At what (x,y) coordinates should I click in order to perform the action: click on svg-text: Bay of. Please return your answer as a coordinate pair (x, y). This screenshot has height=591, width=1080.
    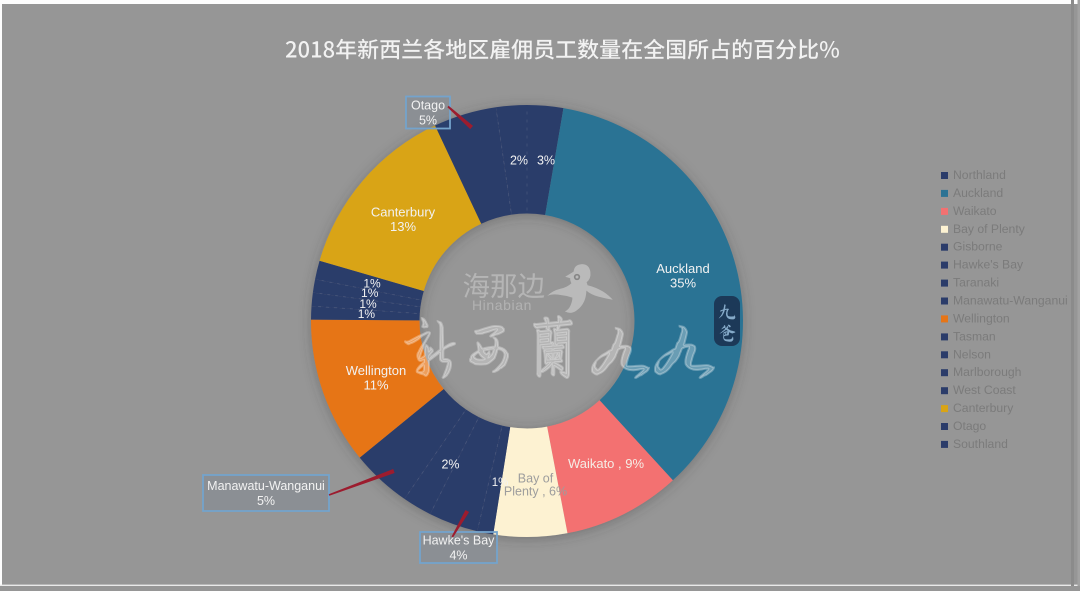
    Looking at the image, I should click on (536, 479).